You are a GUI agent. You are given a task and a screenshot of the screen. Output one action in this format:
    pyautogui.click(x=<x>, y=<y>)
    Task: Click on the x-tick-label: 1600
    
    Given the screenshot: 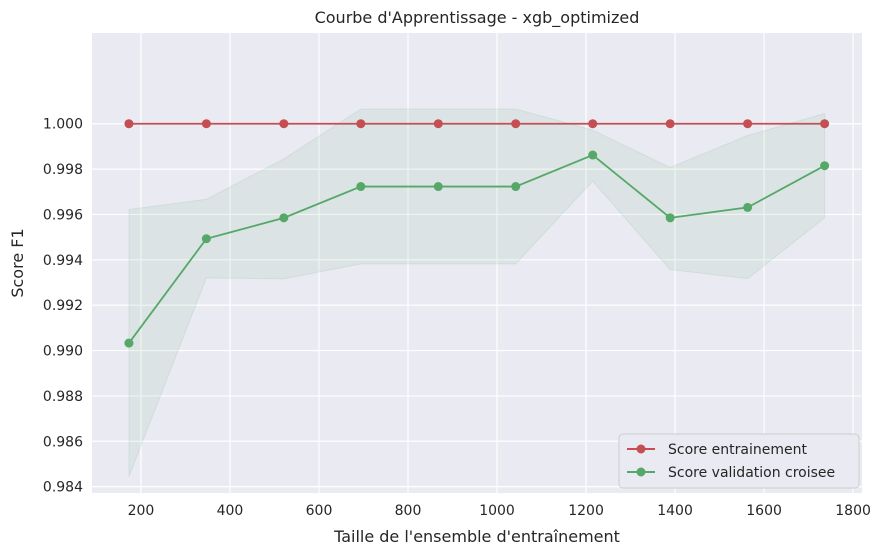 What is the action you would take?
    pyautogui.click(x=764, y=511)
    